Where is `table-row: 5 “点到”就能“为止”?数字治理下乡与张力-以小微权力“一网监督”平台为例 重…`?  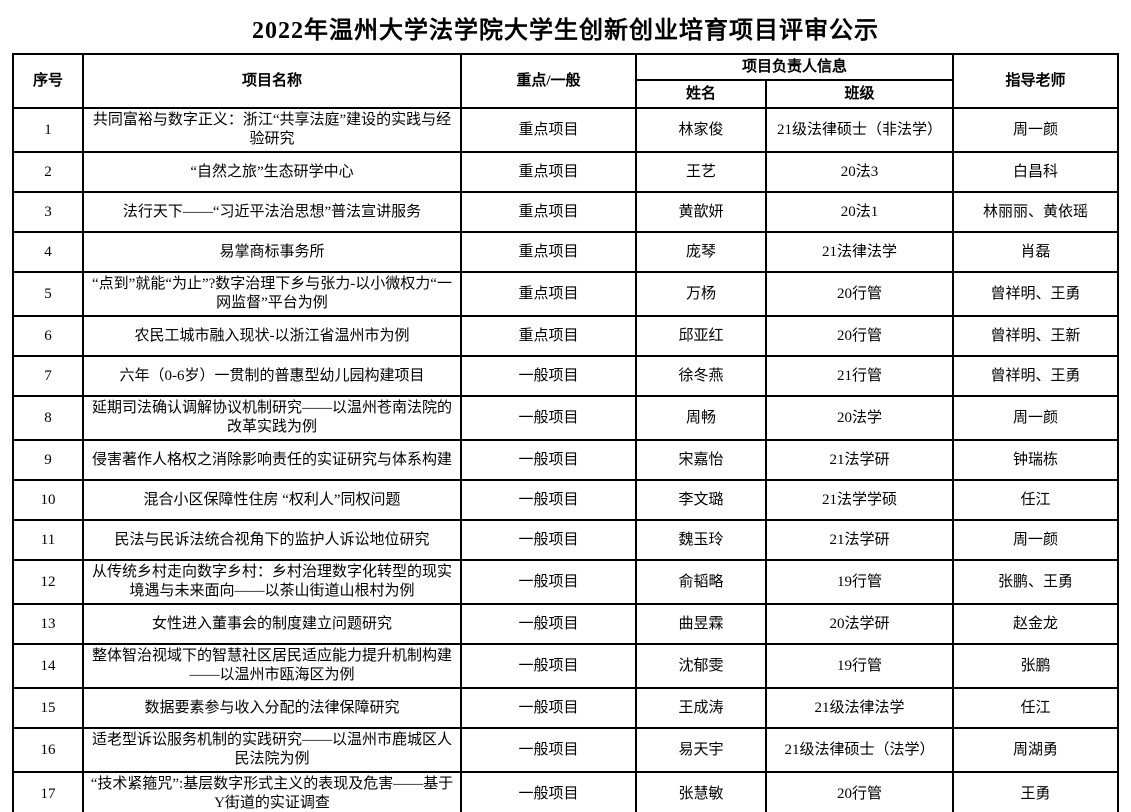 table-row: 5 “点到”就能“为止”?数字治理下乡与张力-以小微权力“一网监督”平台为例 重… is located at coordinates (565, 294).